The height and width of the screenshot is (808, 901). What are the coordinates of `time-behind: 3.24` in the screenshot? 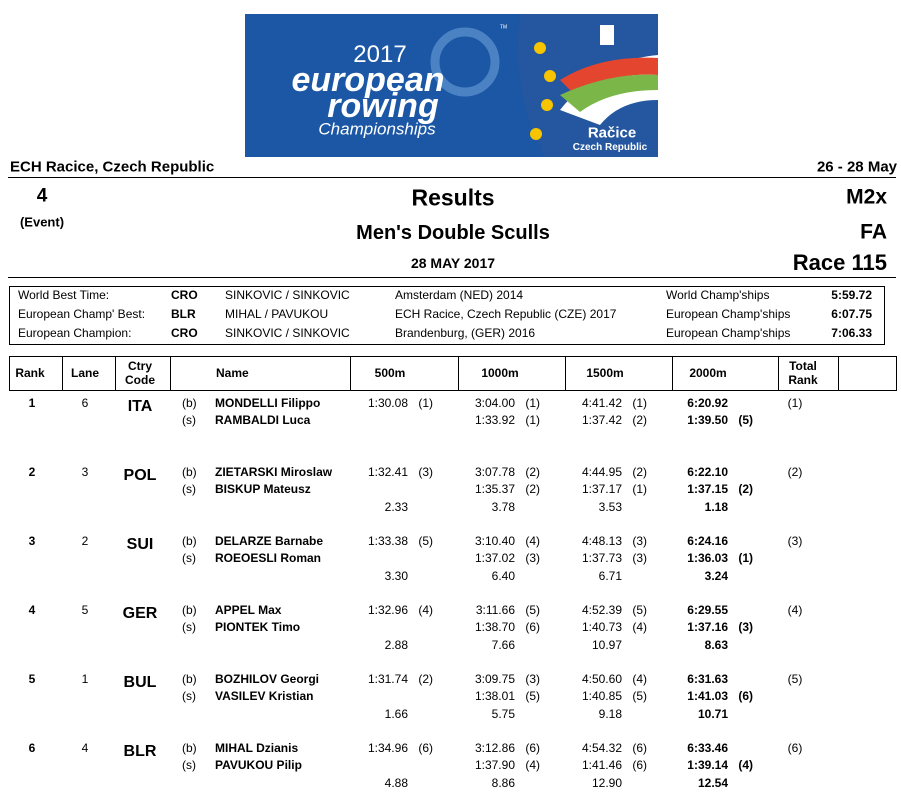 It's located at (716, 576).